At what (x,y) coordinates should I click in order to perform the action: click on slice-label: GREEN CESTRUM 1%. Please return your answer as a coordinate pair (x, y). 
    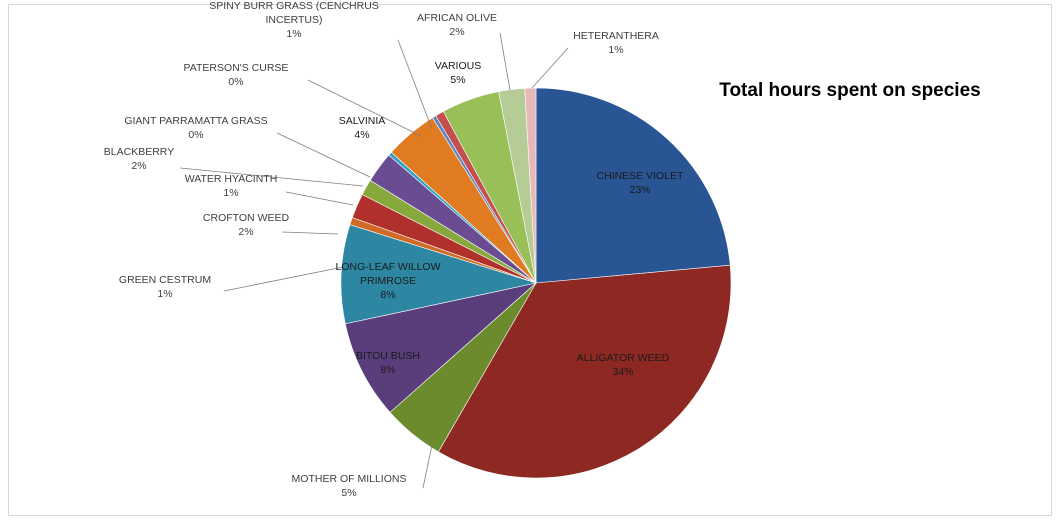
    Looking at the image, I should click on (165, 287).